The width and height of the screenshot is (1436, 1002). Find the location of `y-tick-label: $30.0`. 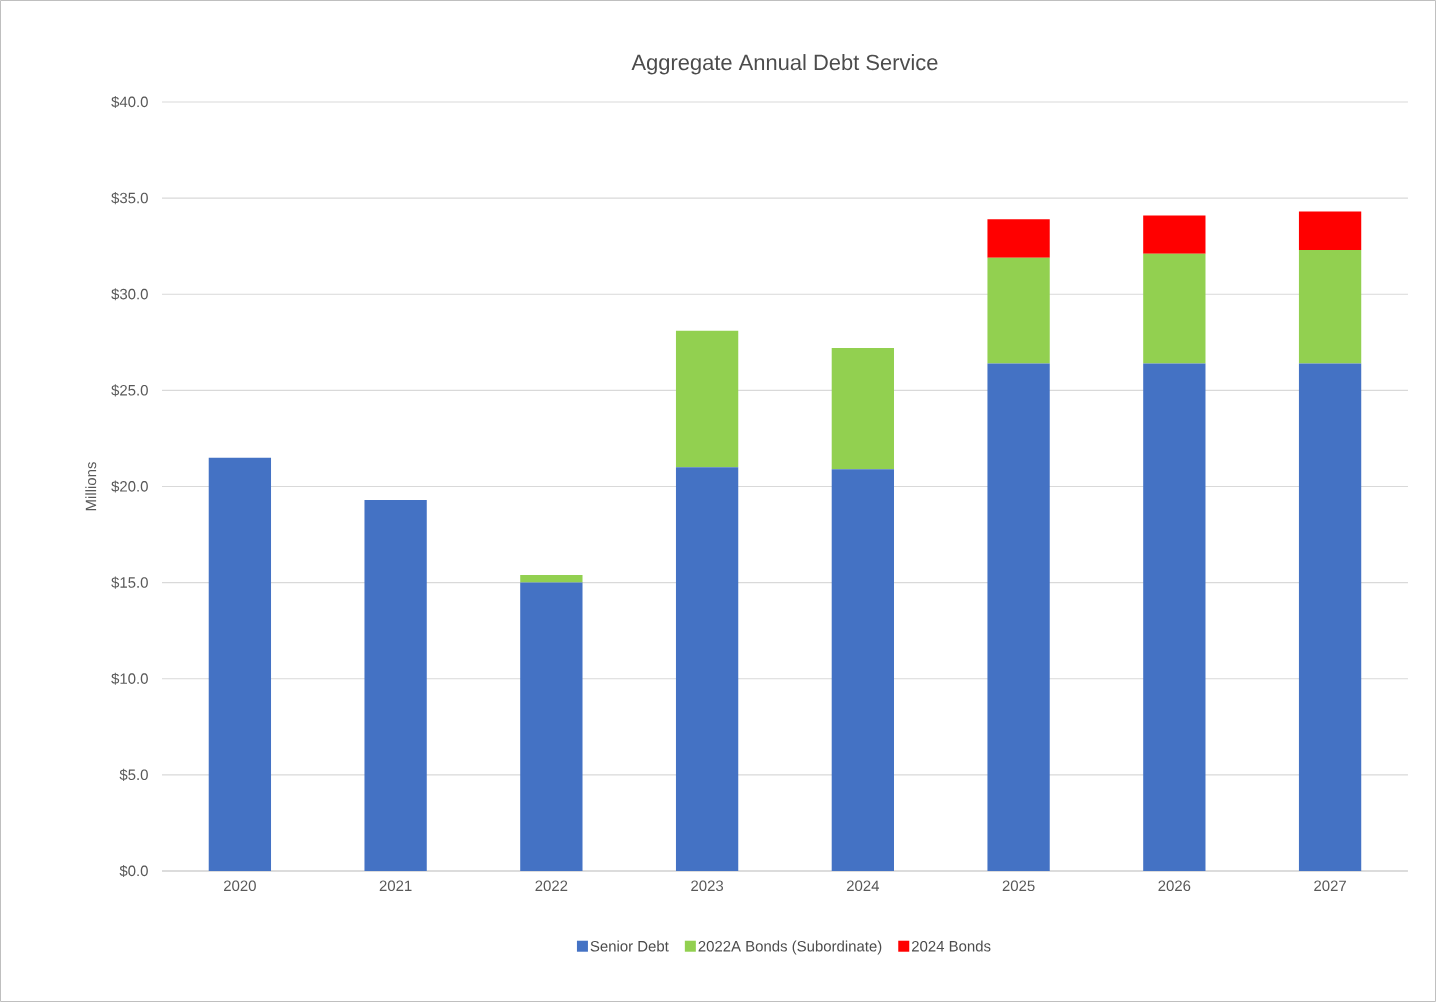

y-tick-label: $30.0 is located at coordinates (129, 294).